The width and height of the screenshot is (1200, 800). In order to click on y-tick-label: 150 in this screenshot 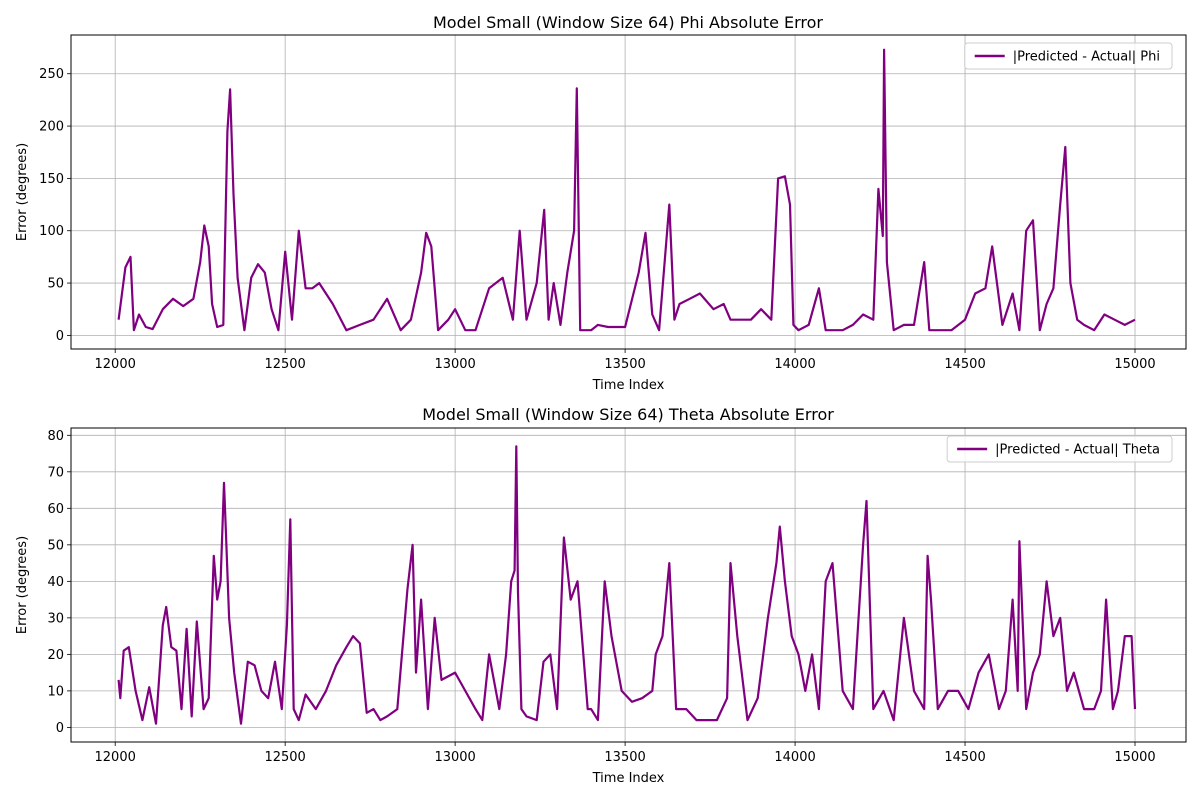, I will do `click(51, 179)`.